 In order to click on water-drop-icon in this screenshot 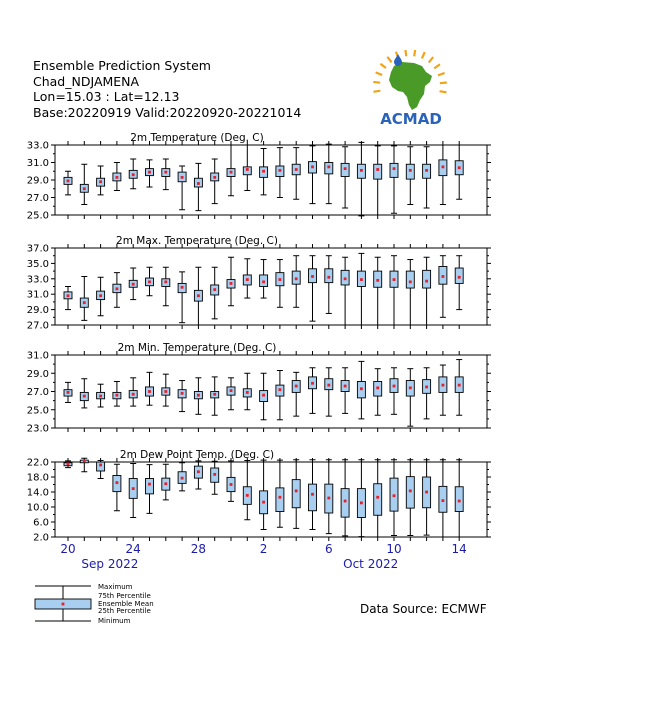, I will do `click(398, 60)`.